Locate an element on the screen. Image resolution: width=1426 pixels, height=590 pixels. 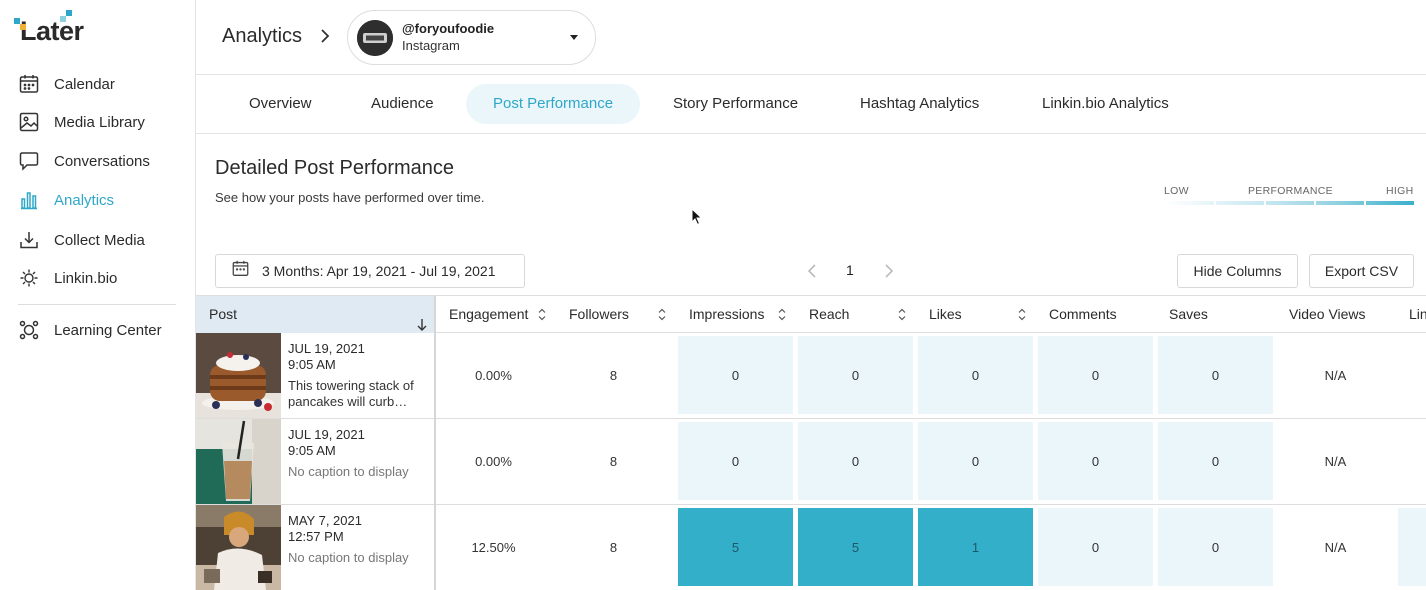
analytics-icon is located at coordinates (29, 200).